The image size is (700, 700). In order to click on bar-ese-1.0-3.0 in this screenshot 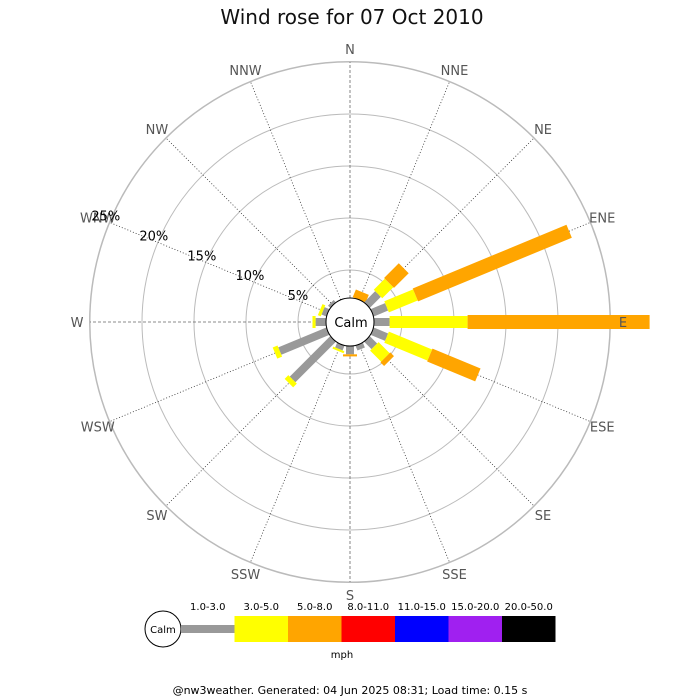, I will do `click(379, 334)`.